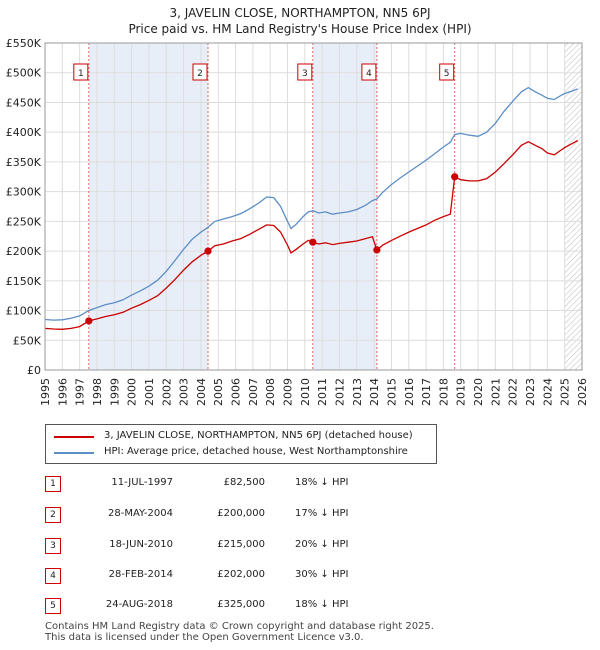 This screenshot has height=650, width=600. What do you see at coordinates (62, 392) in the screenshot?
I see `x-tick-label: 1996` at bounding box center [62, 392].